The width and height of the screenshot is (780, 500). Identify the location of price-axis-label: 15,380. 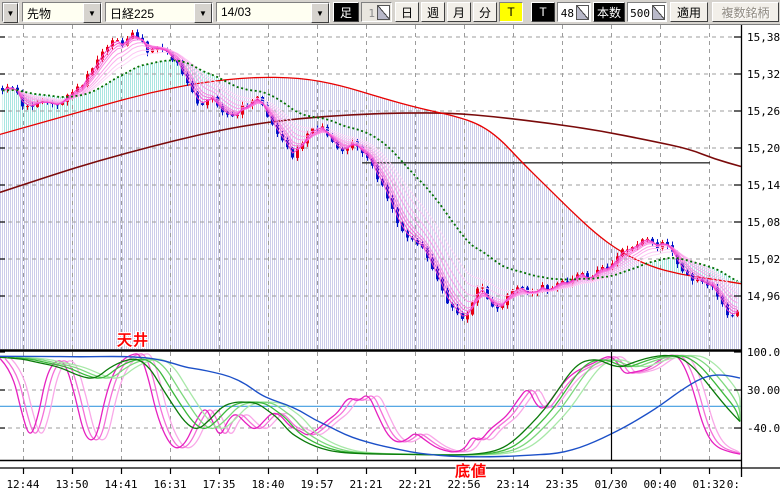
(763, 37).